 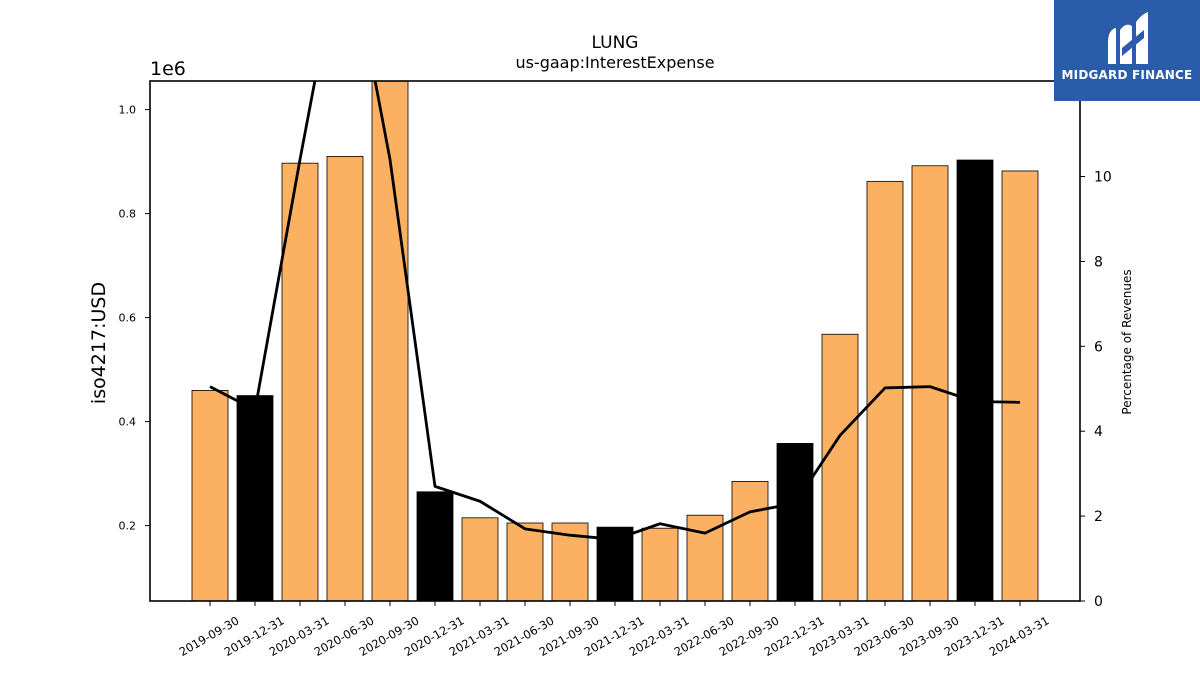 What do you see at coordinates (168, 69) in the screenshot?
I see `y-multiplier-label: 1e6` at bounding box center [168, 69].